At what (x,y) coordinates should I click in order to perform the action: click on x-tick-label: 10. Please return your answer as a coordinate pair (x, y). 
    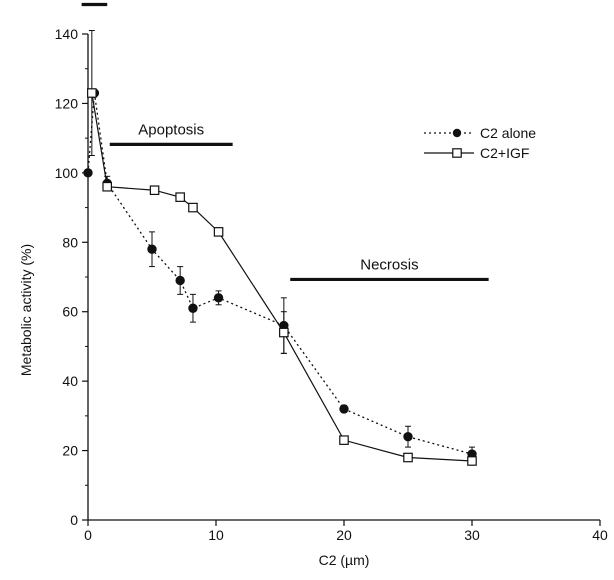
    Looking at the image, I should click on (216, 535).